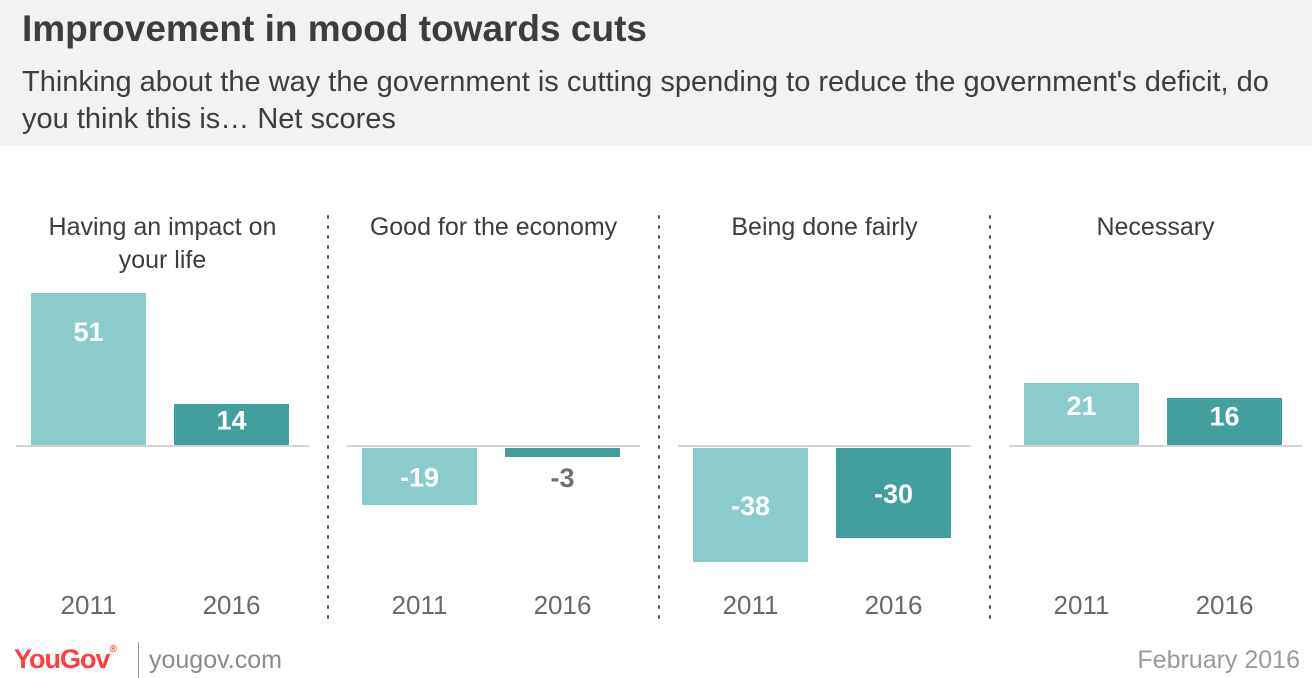 The height and width of the screenshot is (678, 1312). I want to click on data-label: -30, so click(893, 494).